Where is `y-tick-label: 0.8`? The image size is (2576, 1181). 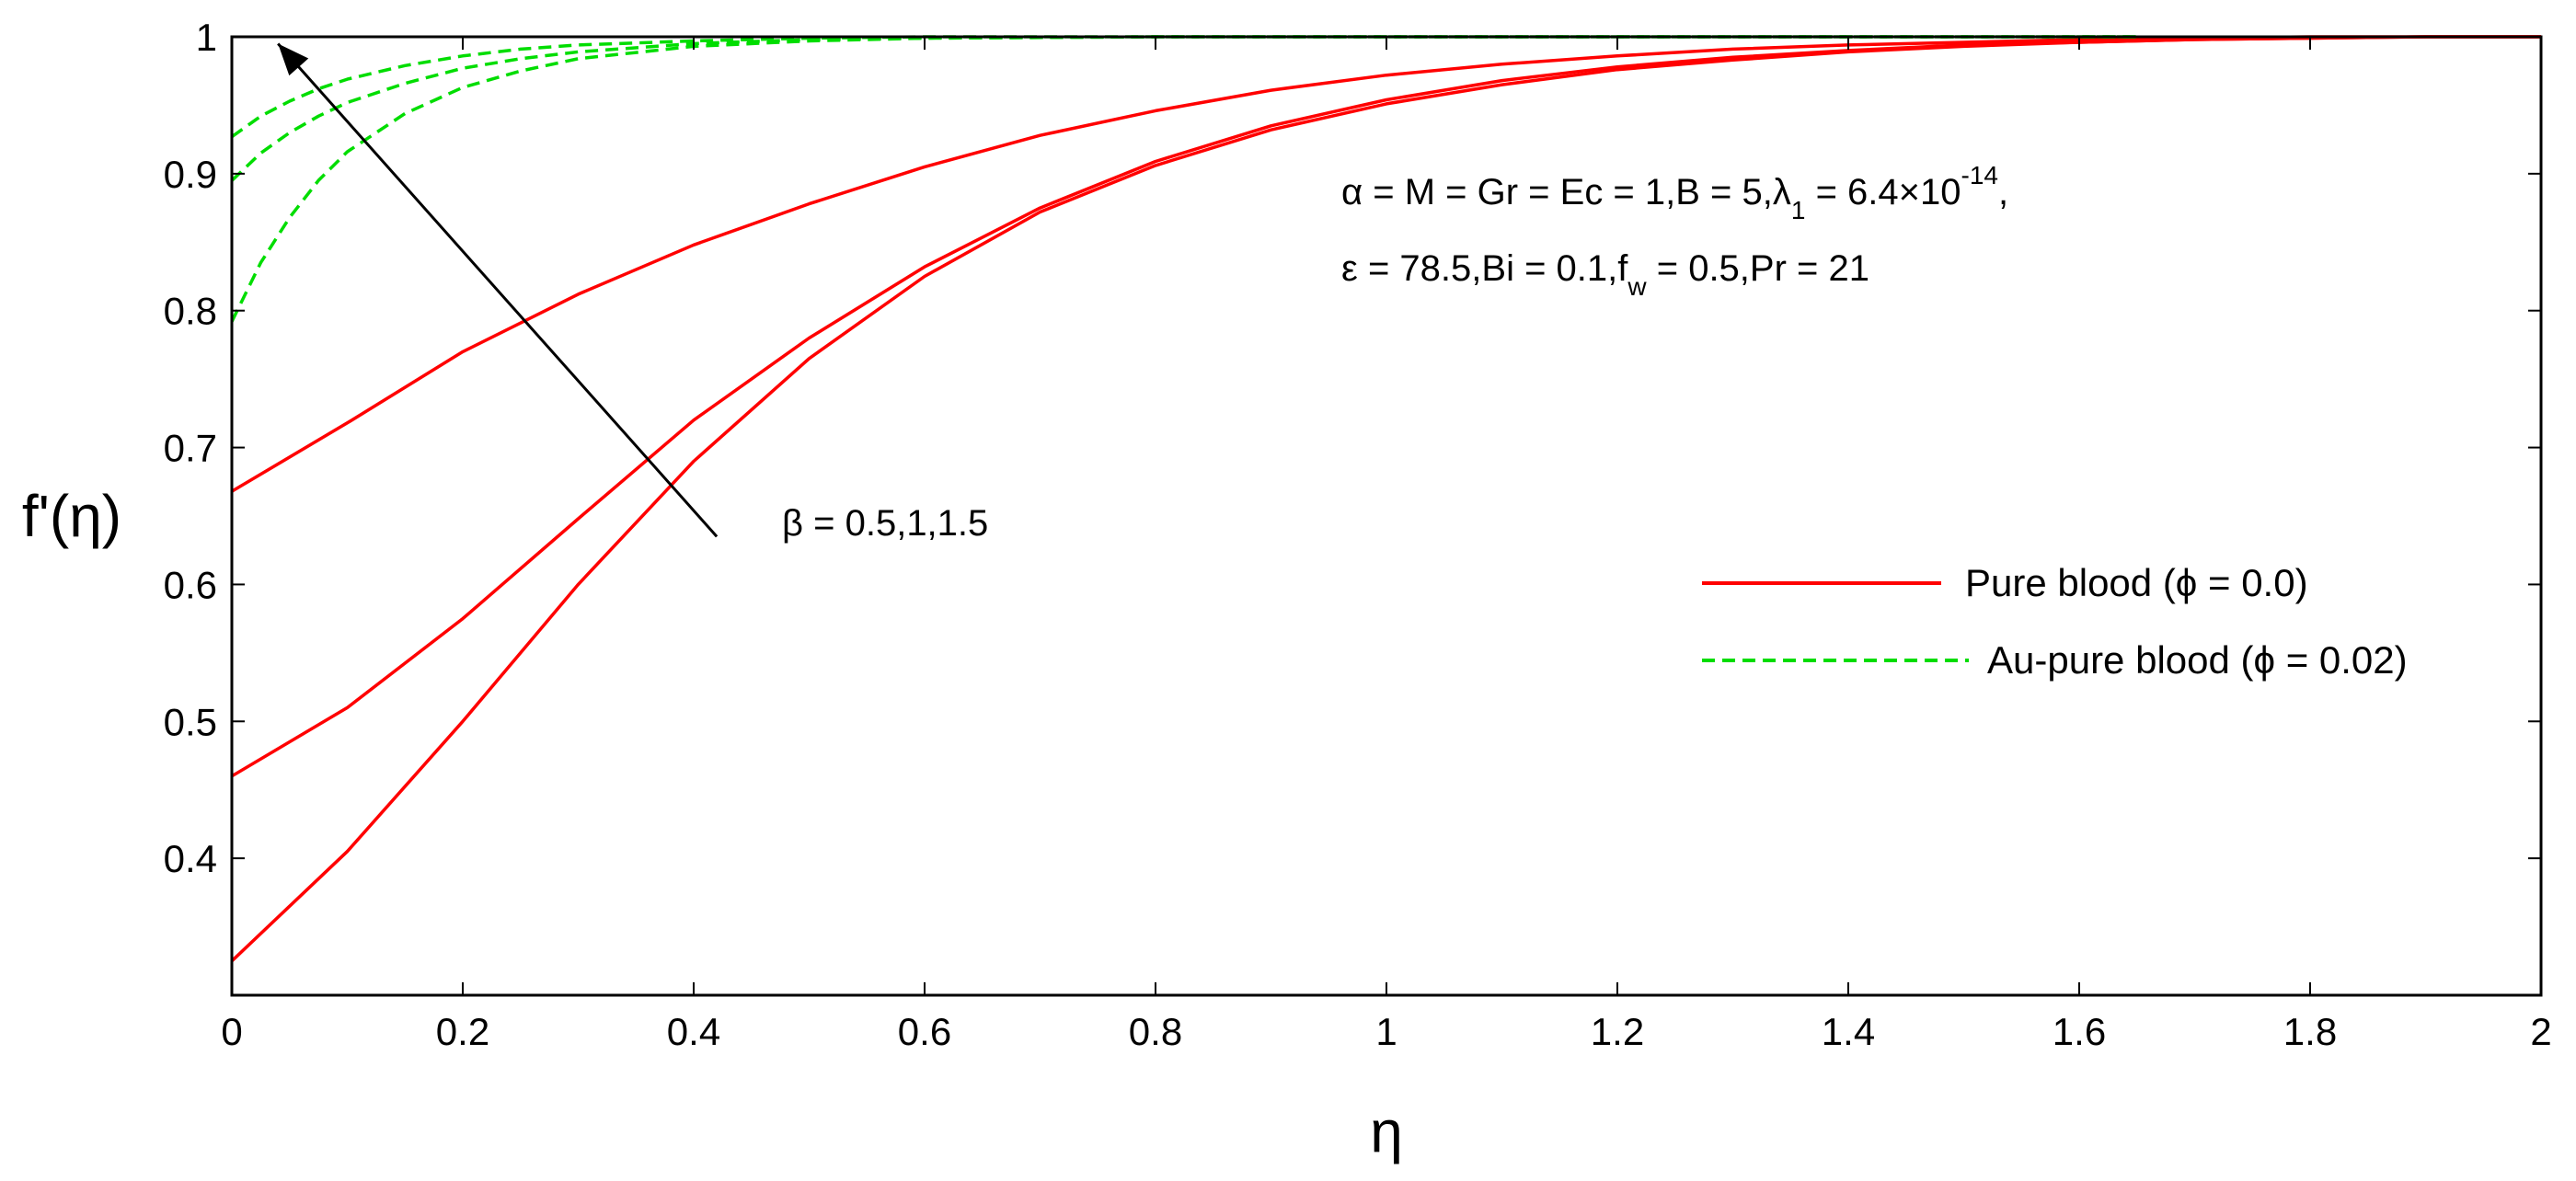 y-tick-label: 0.8 is located at coordinates (190, 311).